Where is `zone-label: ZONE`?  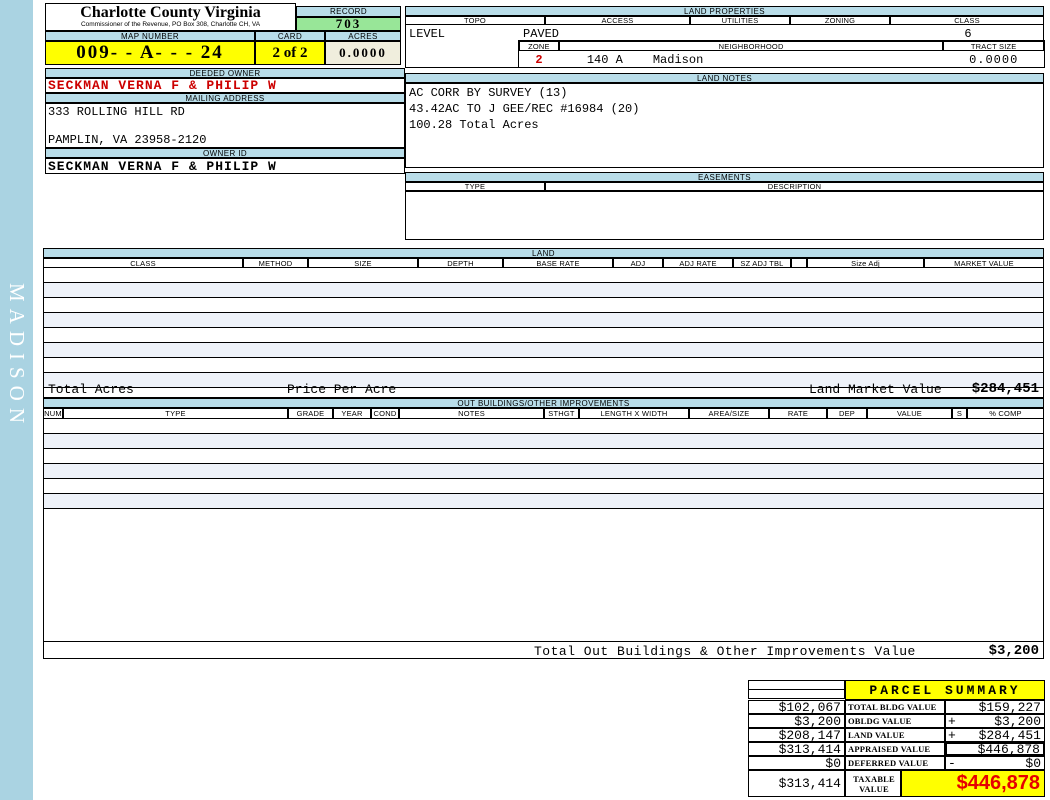
zone-label: ZONE is located at coordinates (539, 46).